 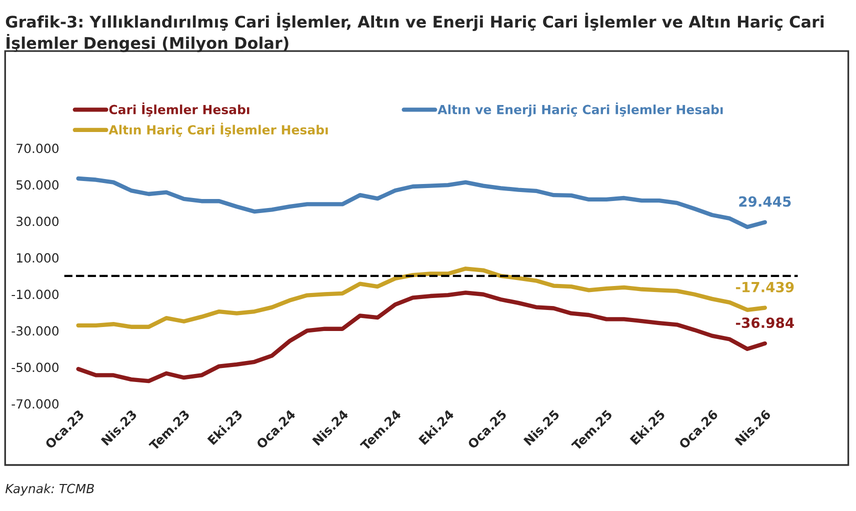 What do you see at coordinates (765, 323) in the screenshot?
I see `data-label: -36.984` at bounding box center [765, 323].